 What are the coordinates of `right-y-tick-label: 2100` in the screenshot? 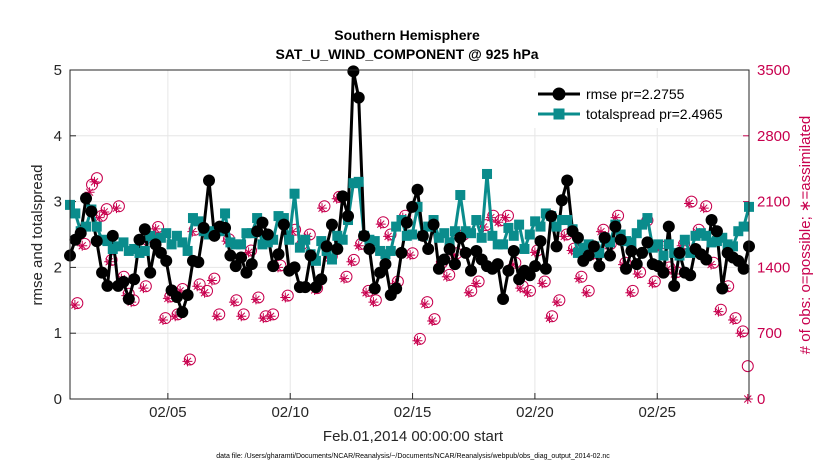 It's located at (773, 202).